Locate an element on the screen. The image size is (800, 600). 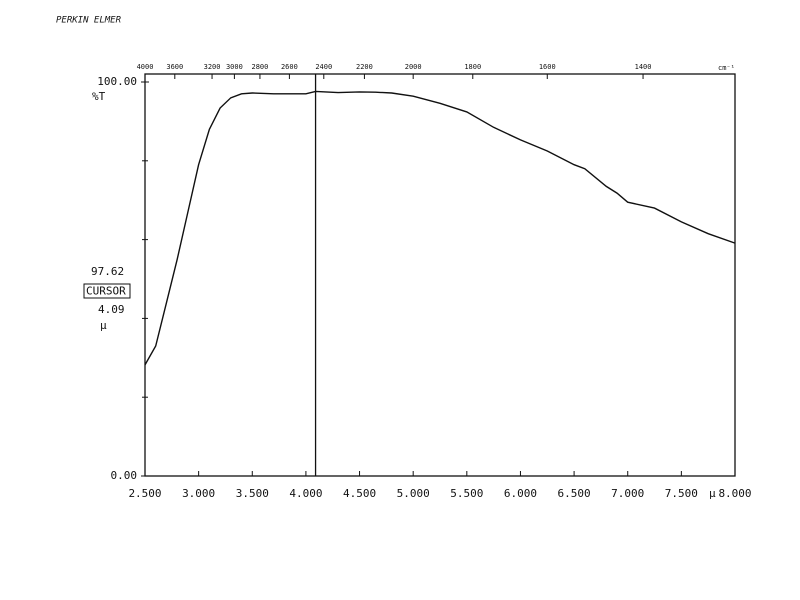
cursor-x-unit: µ is located at coordinates (103, 325).